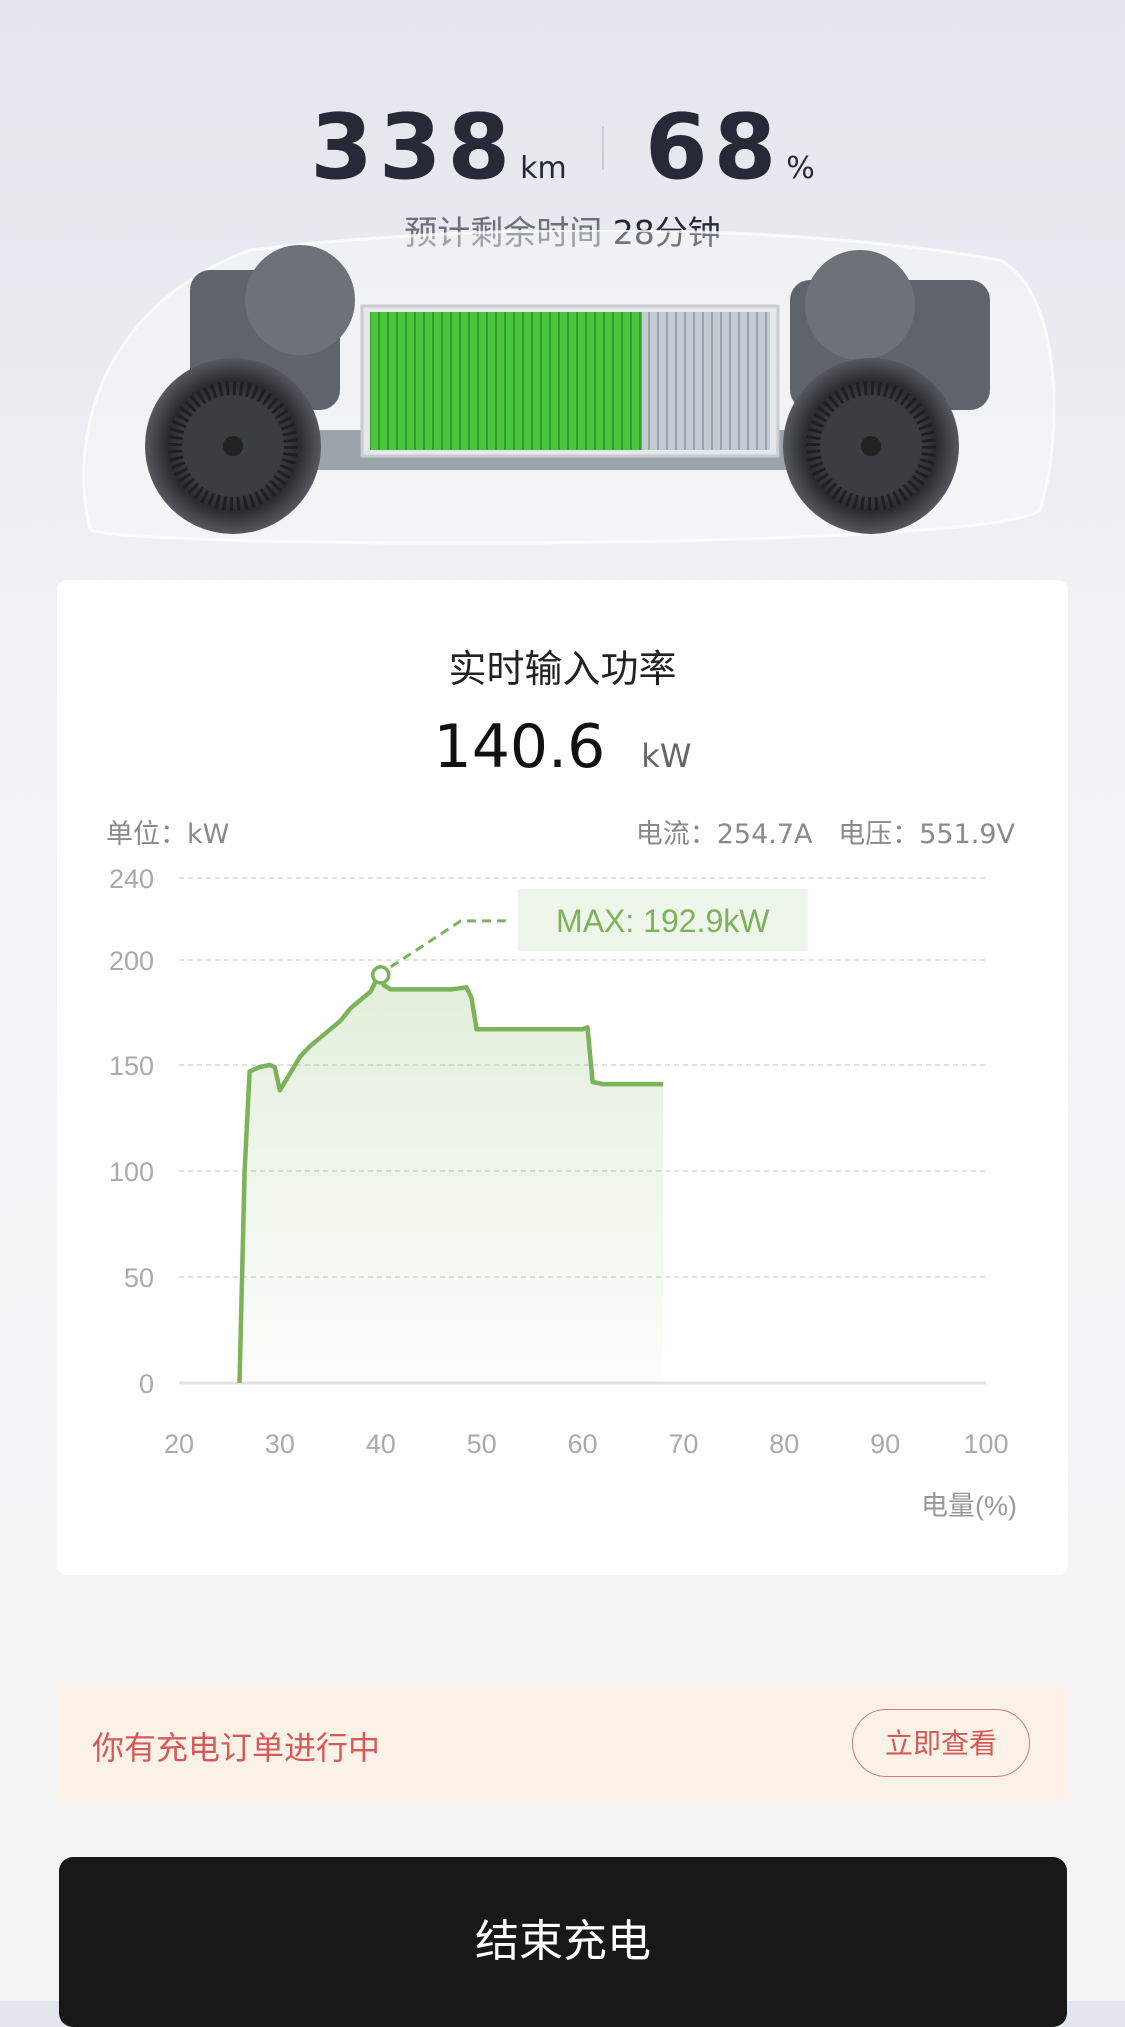 The height and width of the screenshot is (2027, 1125). I want to click on power-card-title: 实时输入功率, so click(562, 669).